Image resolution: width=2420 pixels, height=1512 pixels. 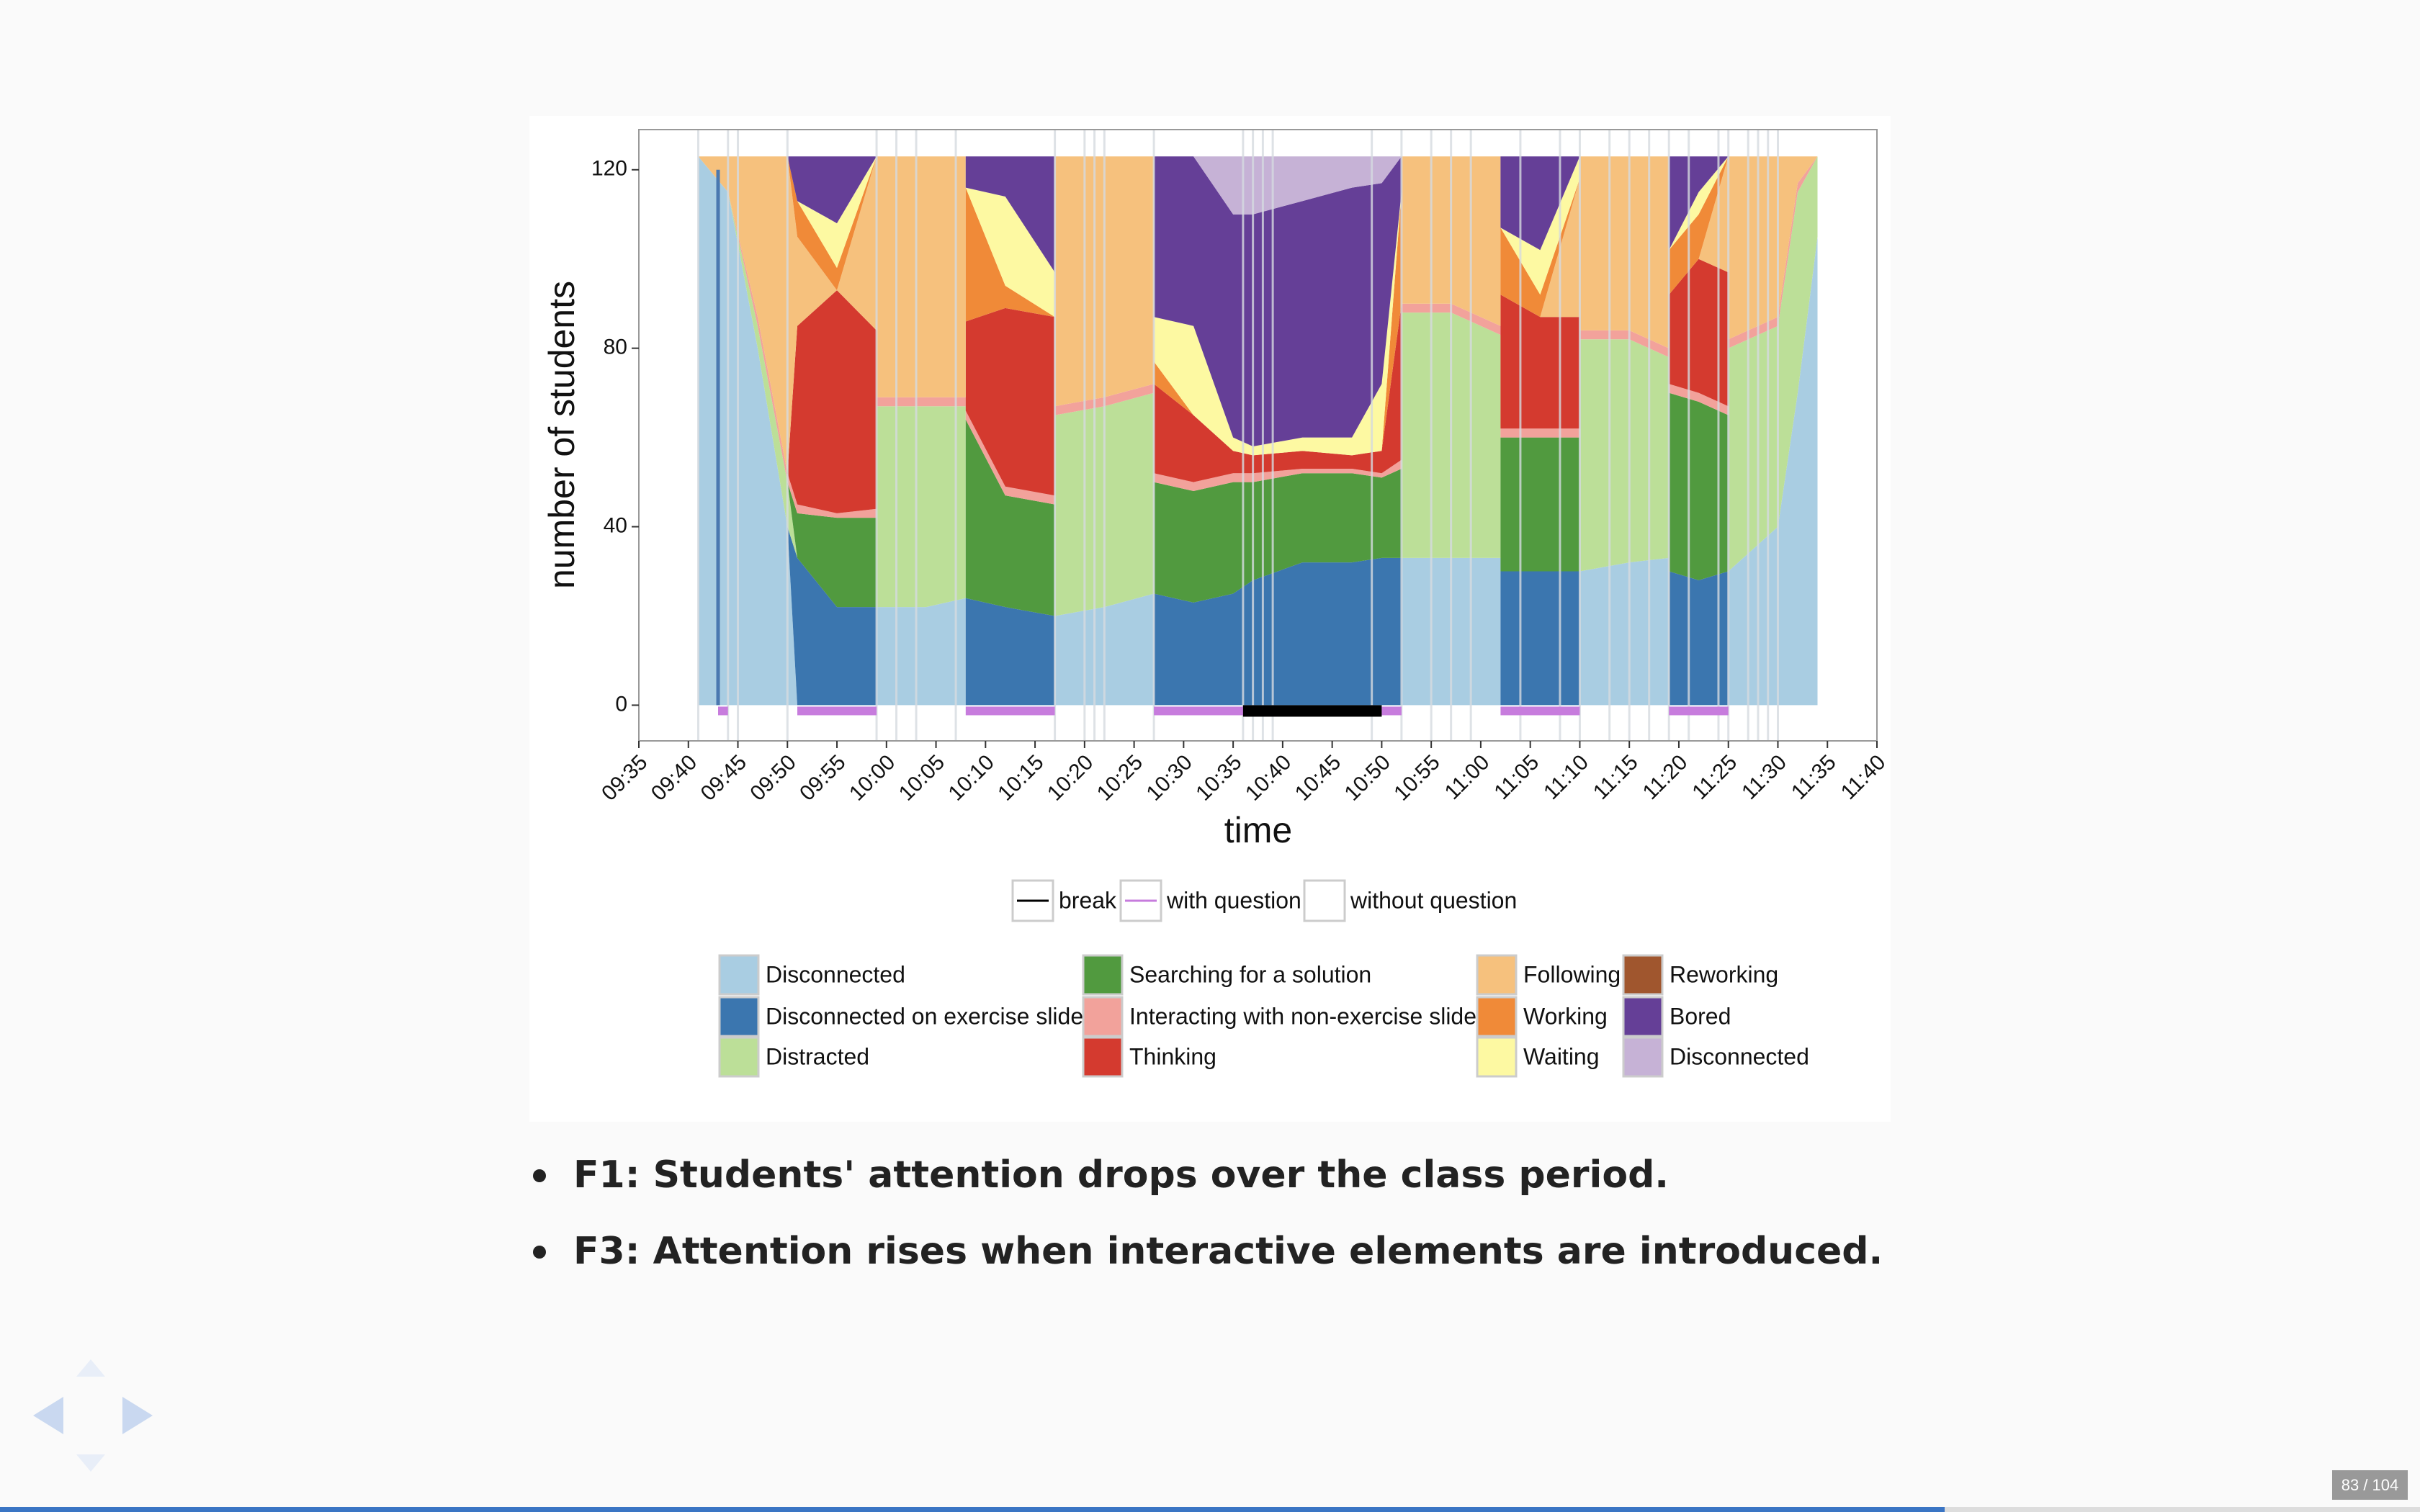 What do you see at coordinates (972, 1509) in the screenshot?
I see `progress-fill` at bounding box center [972, 1509].